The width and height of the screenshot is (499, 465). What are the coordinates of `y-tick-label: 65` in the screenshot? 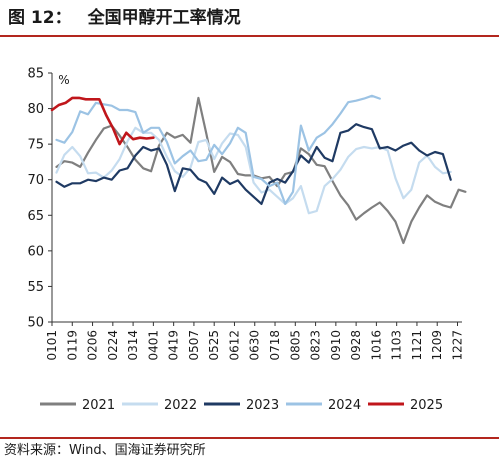 It's located at (35, 216).